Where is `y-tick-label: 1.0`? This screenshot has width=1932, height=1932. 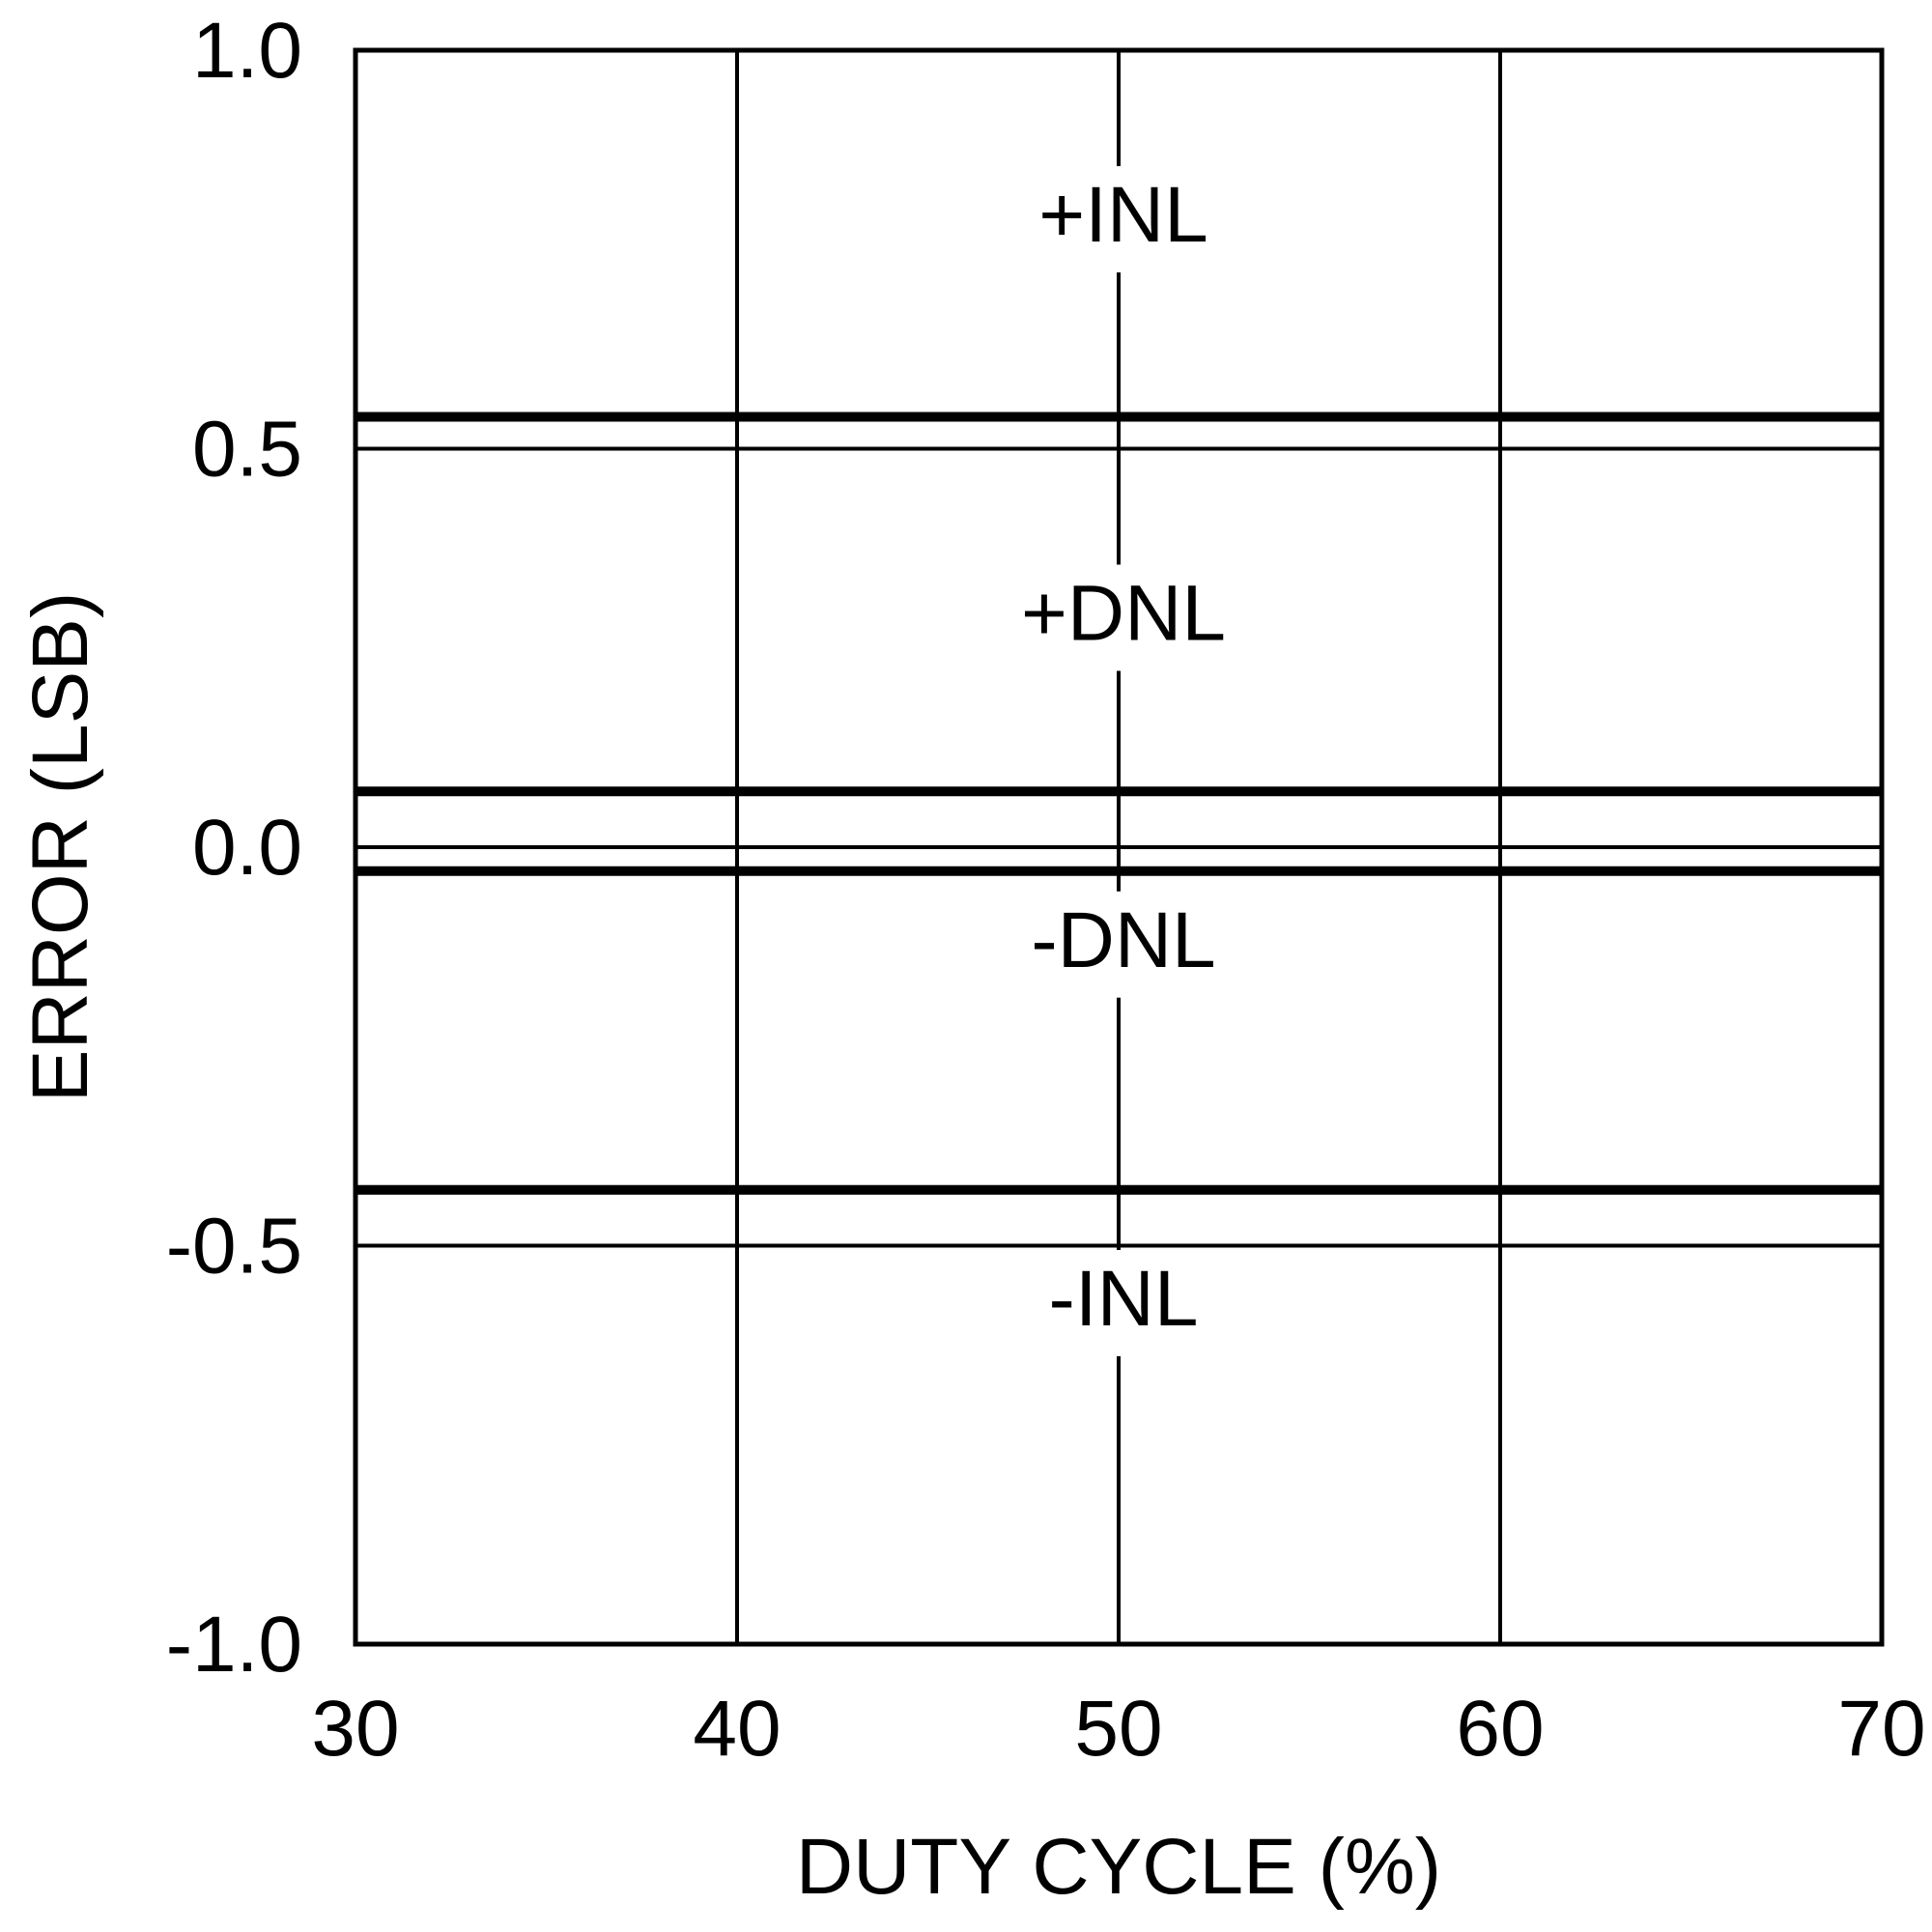 y-tick-label: 1.0 is located at coordinates (247, 51).